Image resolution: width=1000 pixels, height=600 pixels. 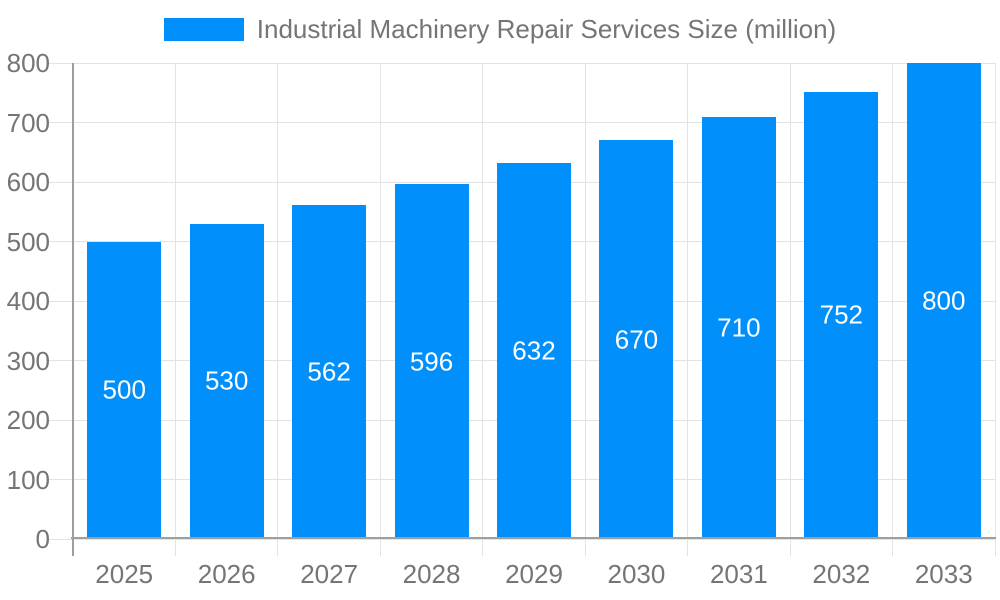 What do you see at coordinates (841, 574) in the screenshot?
I see `x-tick-label: 2032` at bounding box center [841, 574].